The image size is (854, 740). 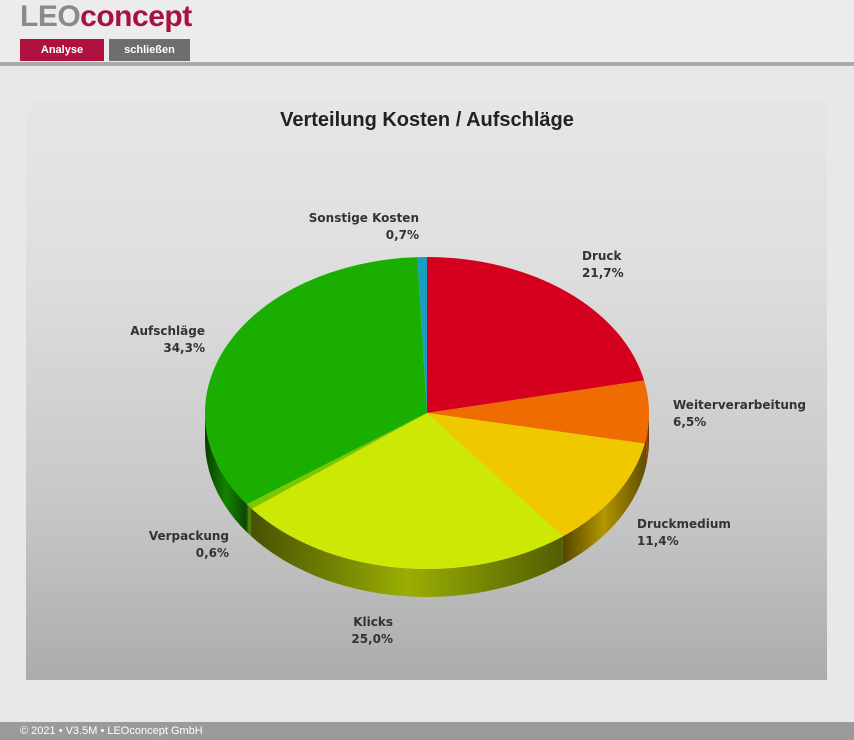 I want to click on leoconcept-logo: LEOconcept, so click(x=106, y=16).